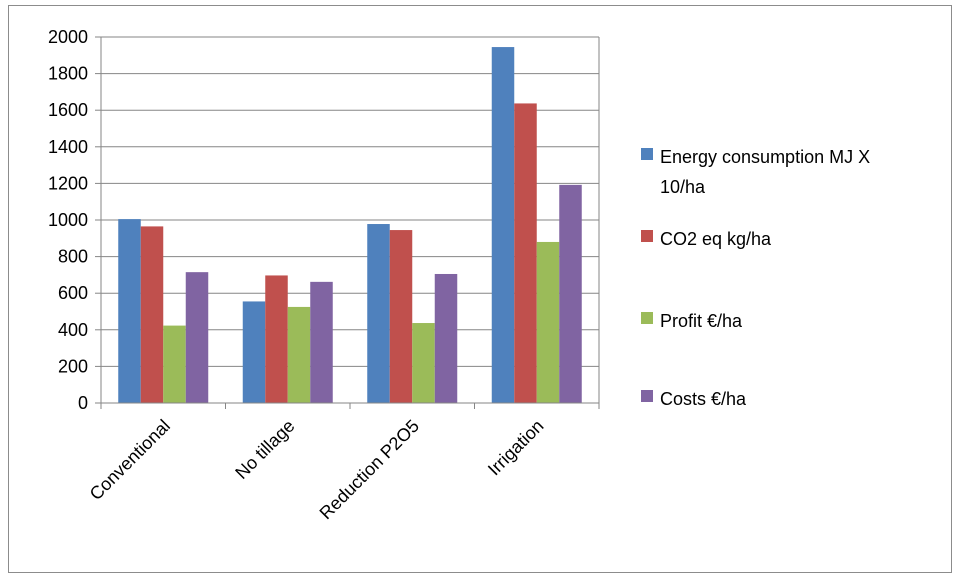 This screenshot has width=958, height=578. I want to click on x-category-label: Conventional, so click(130, 460).